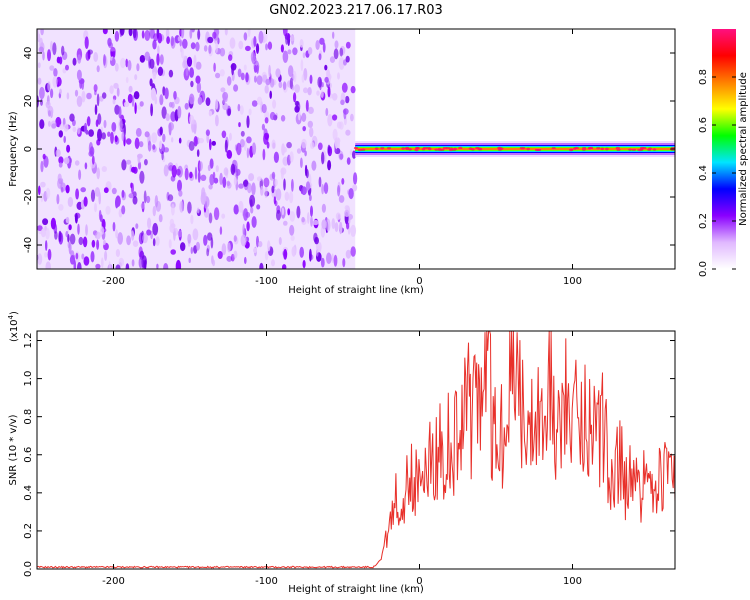 The width and height of the screenshot is (750, 600). I want to click on snr-ytick-label: 0.6, so click(28, 455).